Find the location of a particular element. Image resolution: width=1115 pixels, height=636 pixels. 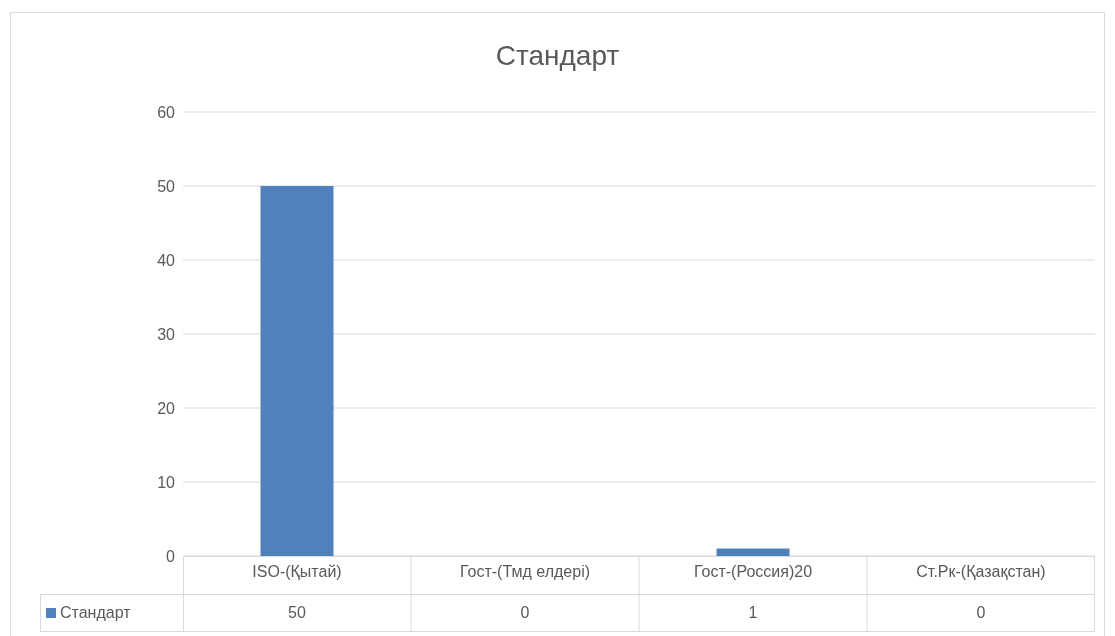

legend-label: Стандарт is located at coordinates (95, 613).